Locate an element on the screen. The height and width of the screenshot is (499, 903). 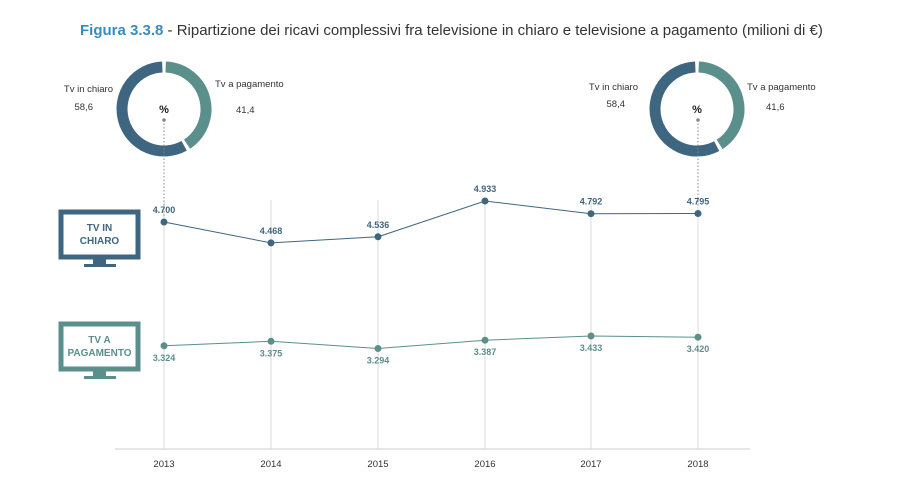
tv-free-label-1: TV IN is located at coordinates (100, 228).